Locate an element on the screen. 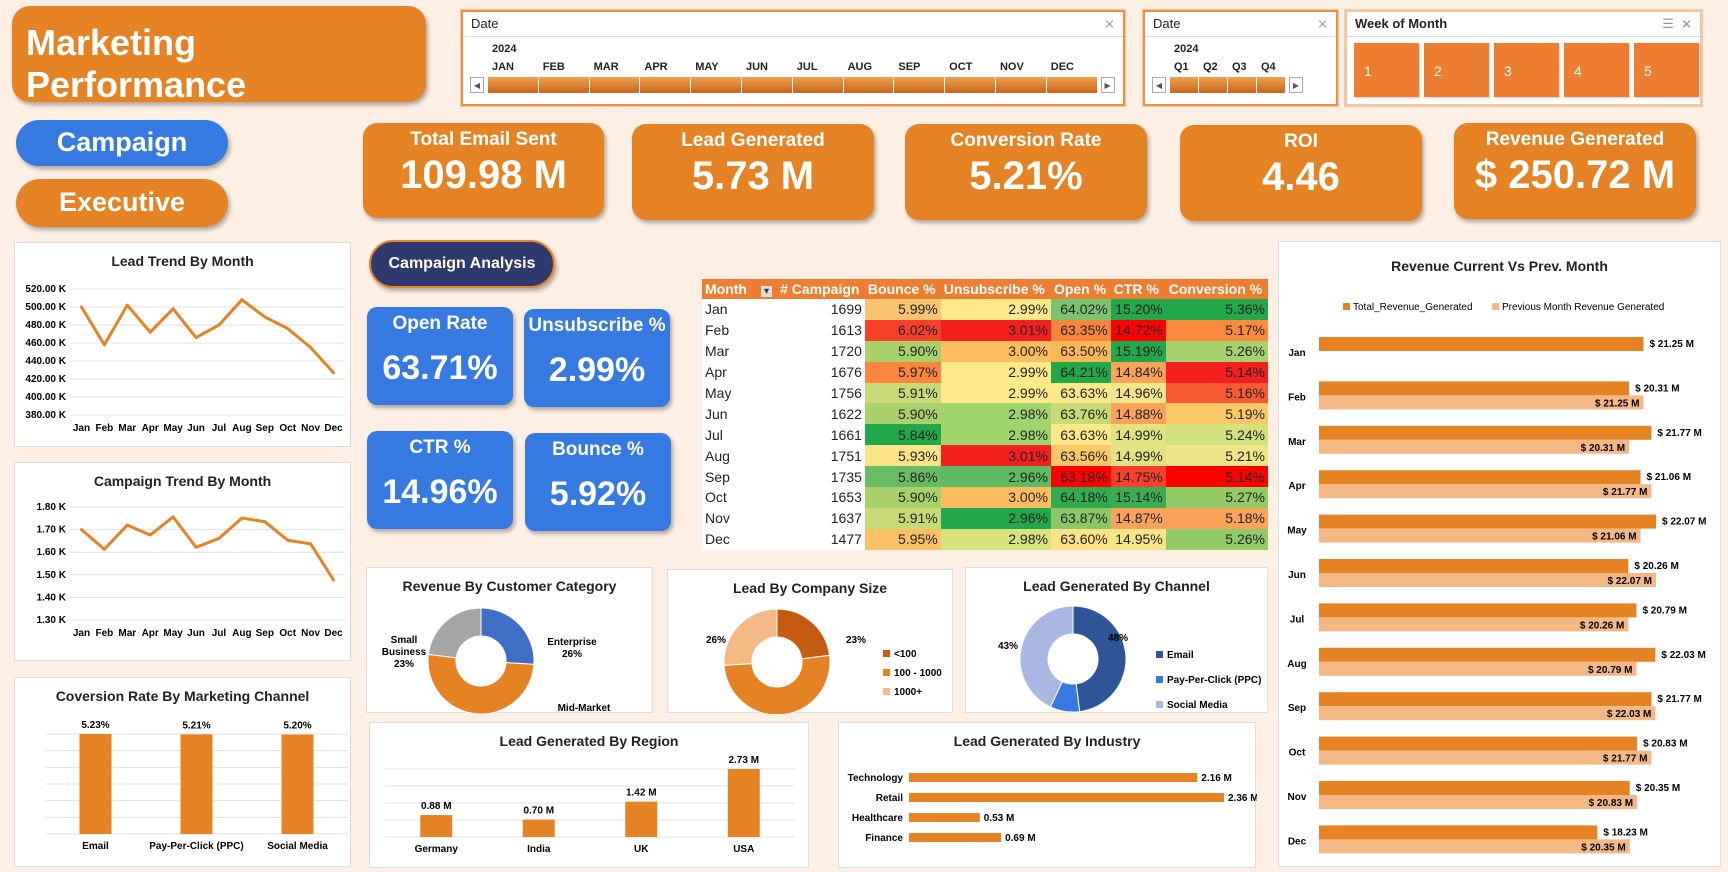  metric-cell: 2.98% is located at coordinates (995, 435).